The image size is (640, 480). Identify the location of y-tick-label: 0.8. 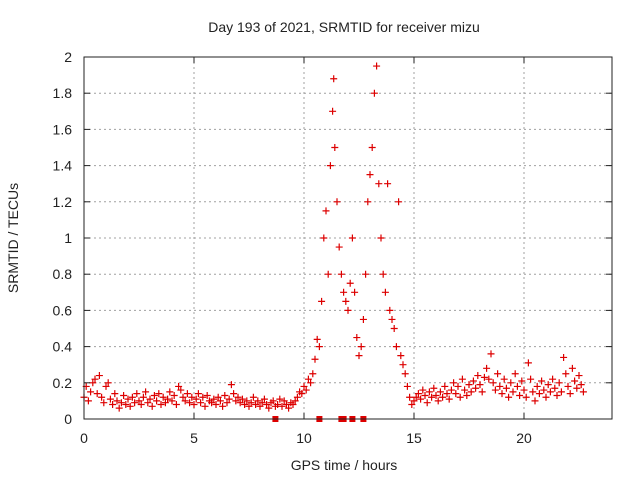
(63, 274).